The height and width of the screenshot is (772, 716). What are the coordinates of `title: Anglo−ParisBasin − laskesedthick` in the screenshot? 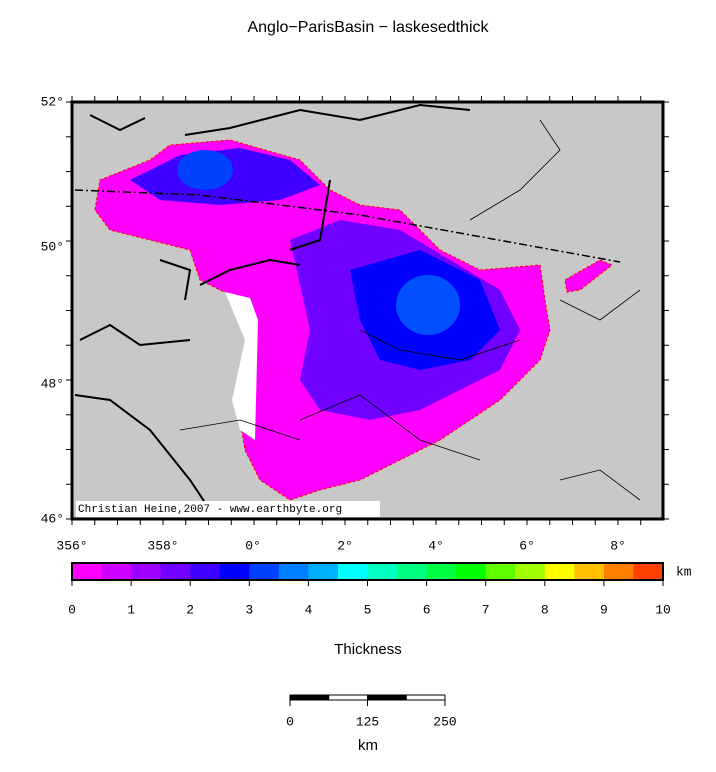 It's located at (368, 27).